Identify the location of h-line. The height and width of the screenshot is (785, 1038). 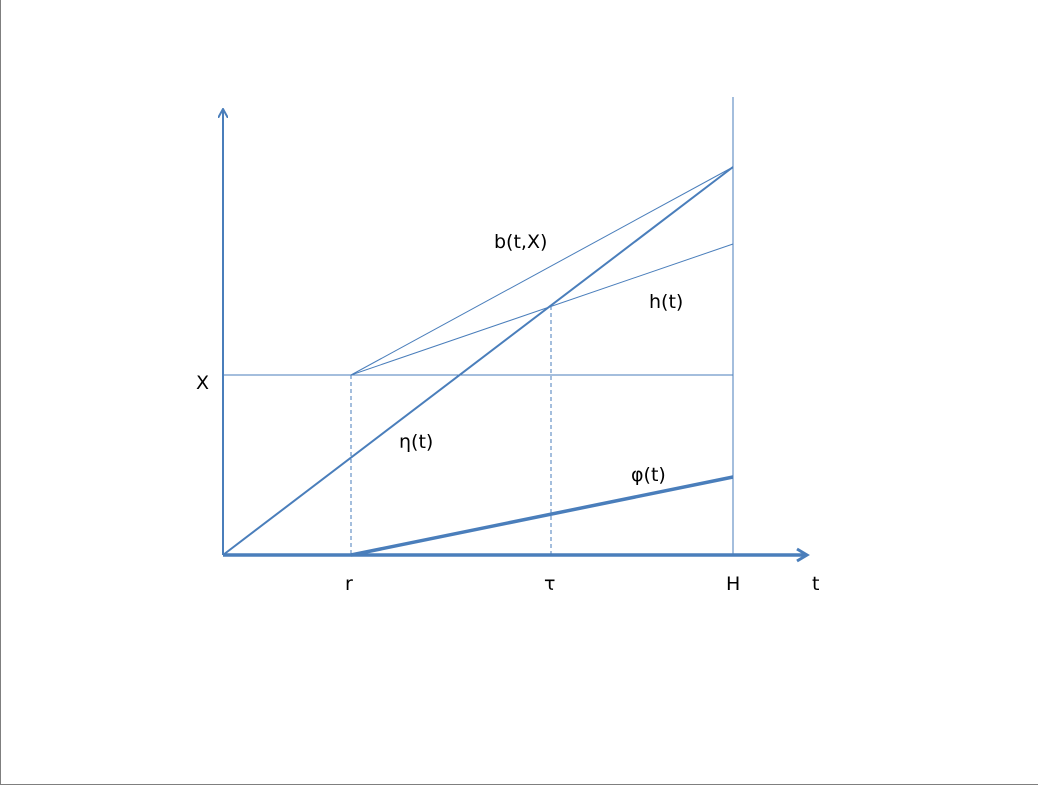
(542, 309).